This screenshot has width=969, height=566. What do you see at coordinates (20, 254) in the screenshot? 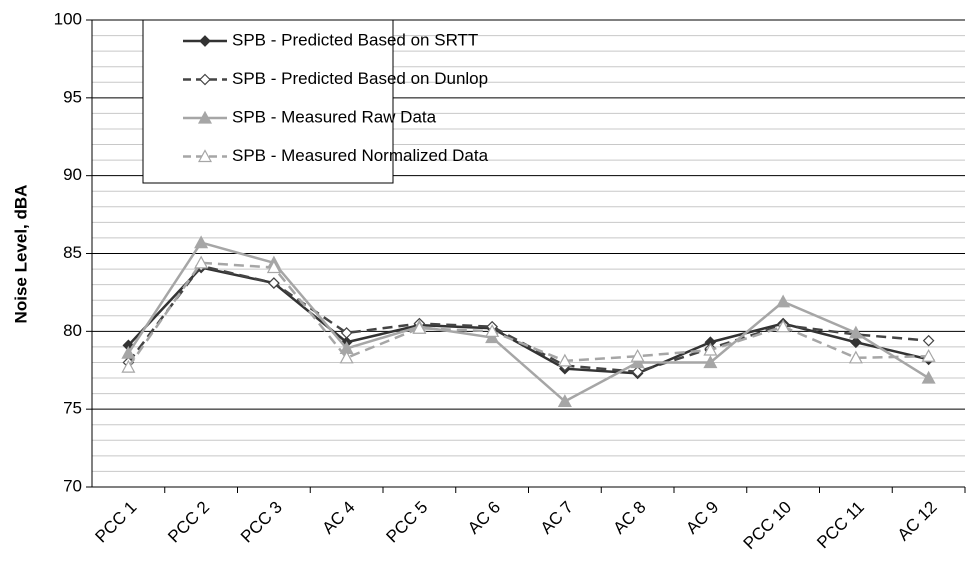
I see `y-axis-label: Noise Level, dBA` at bounding box center [20, 254].